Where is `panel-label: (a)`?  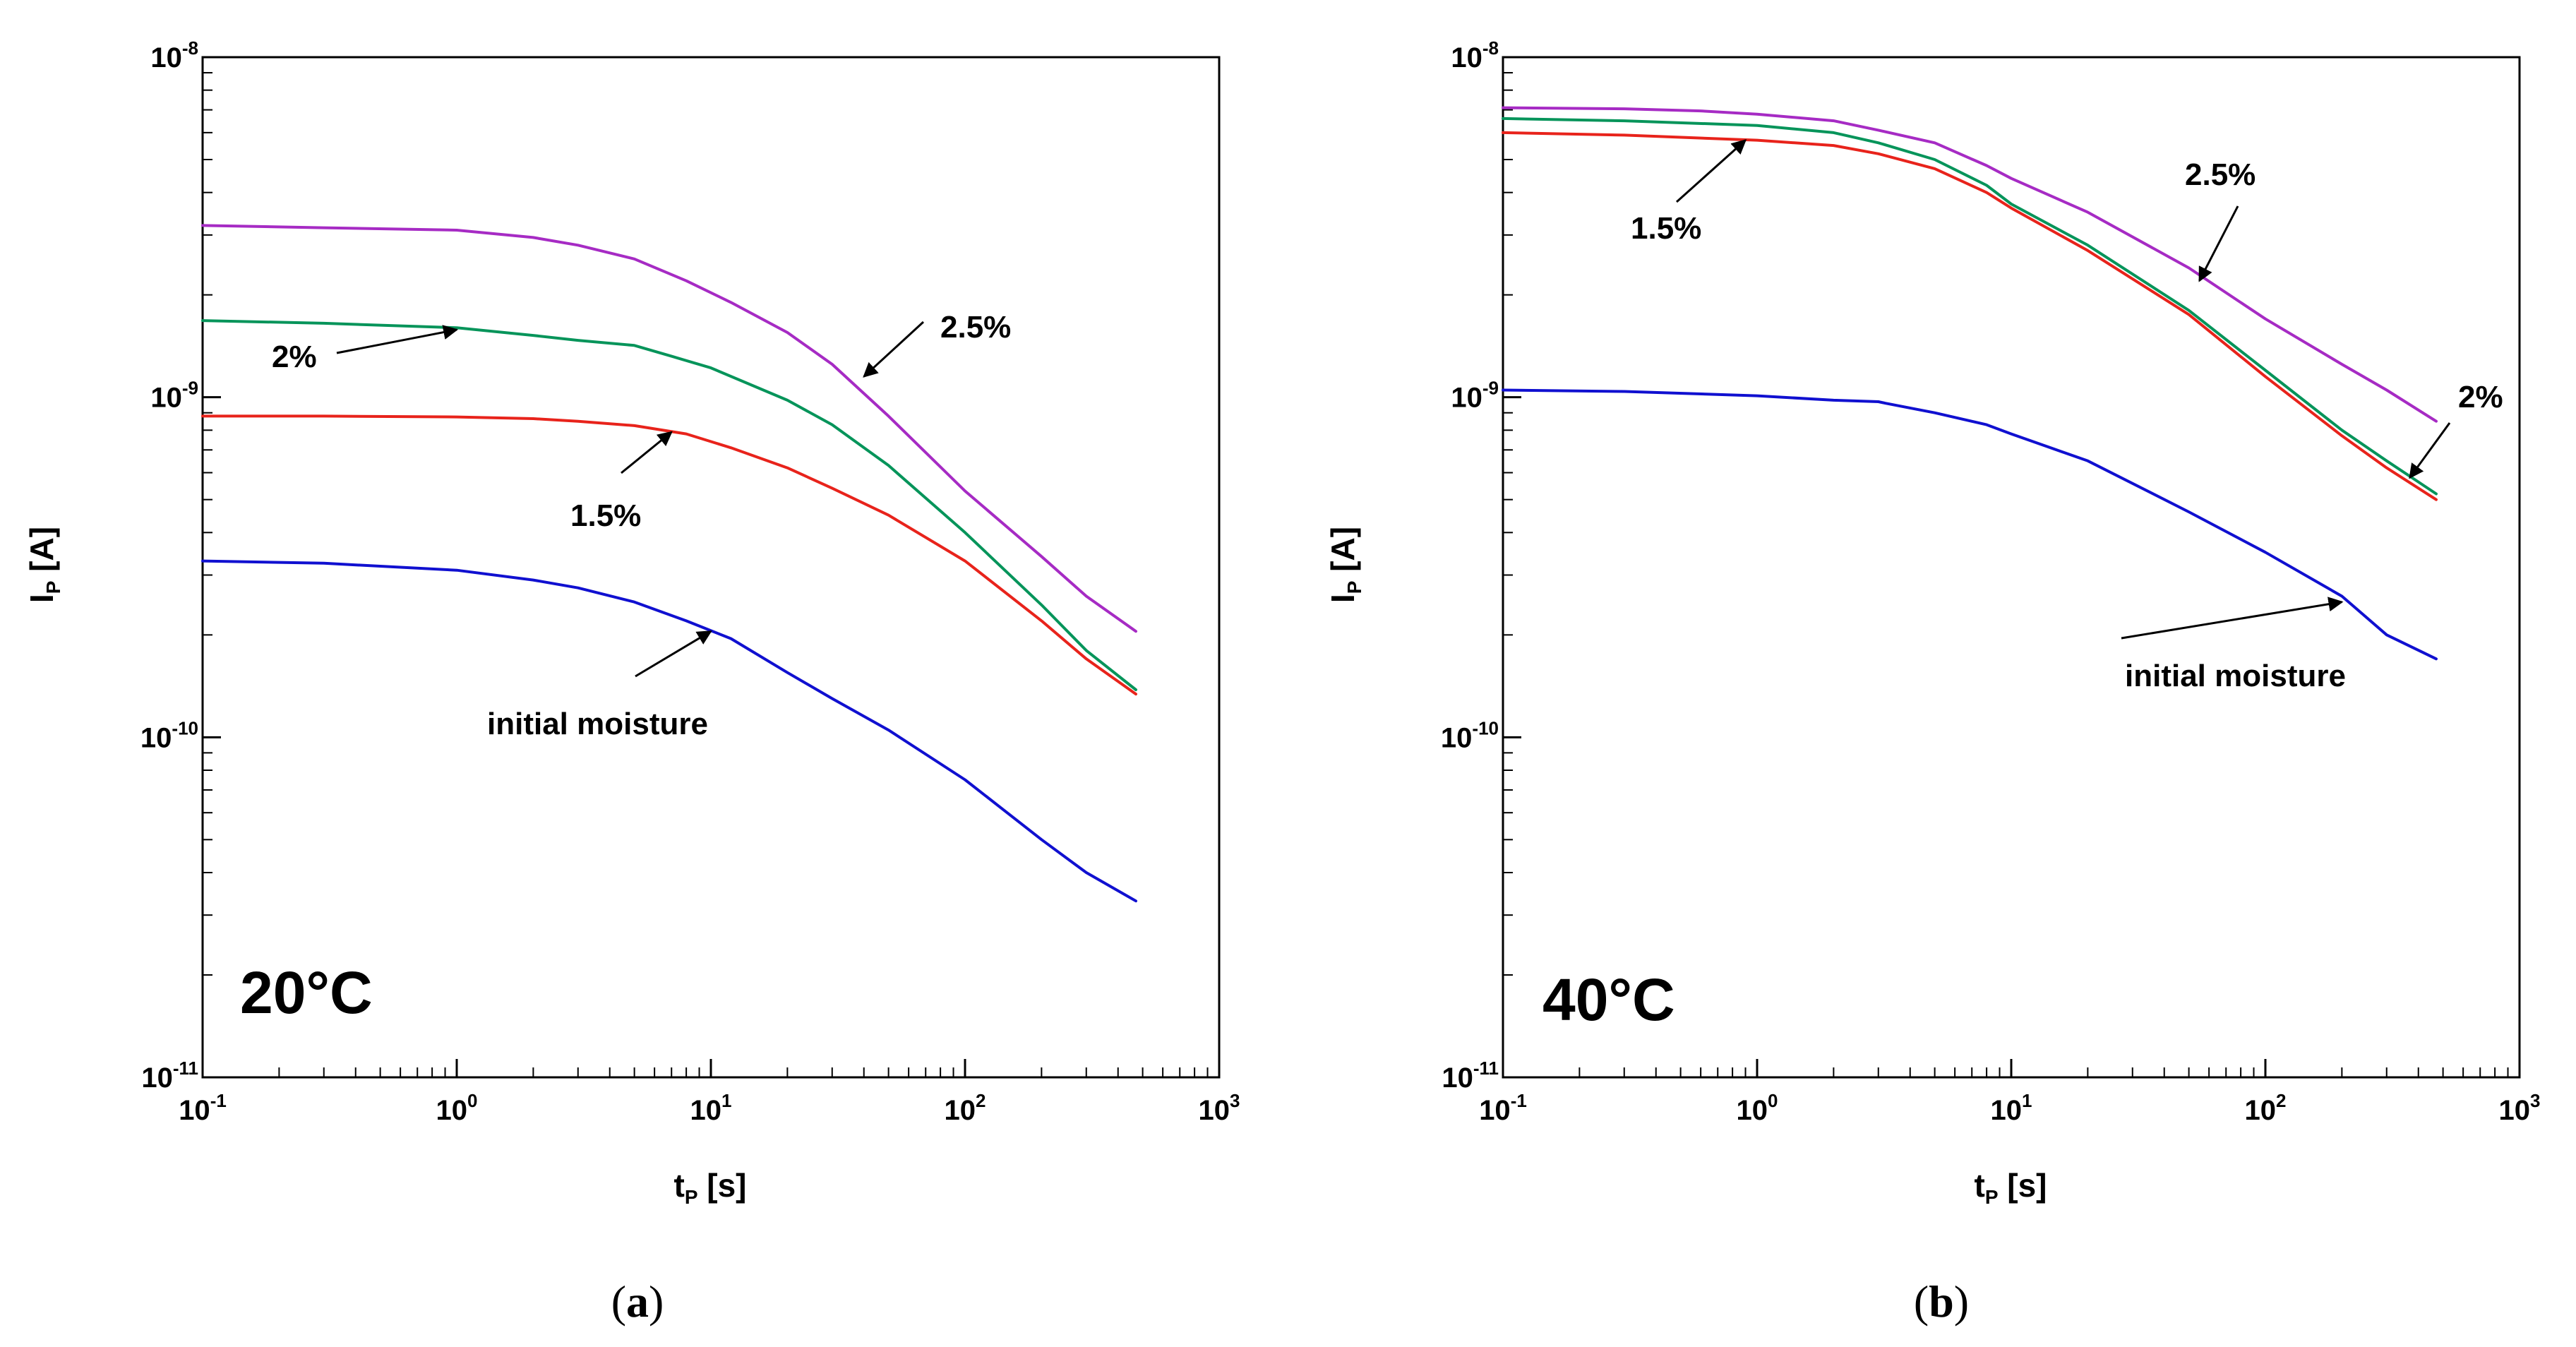 panel-label: (a) is located at coordinates (637, 1301).